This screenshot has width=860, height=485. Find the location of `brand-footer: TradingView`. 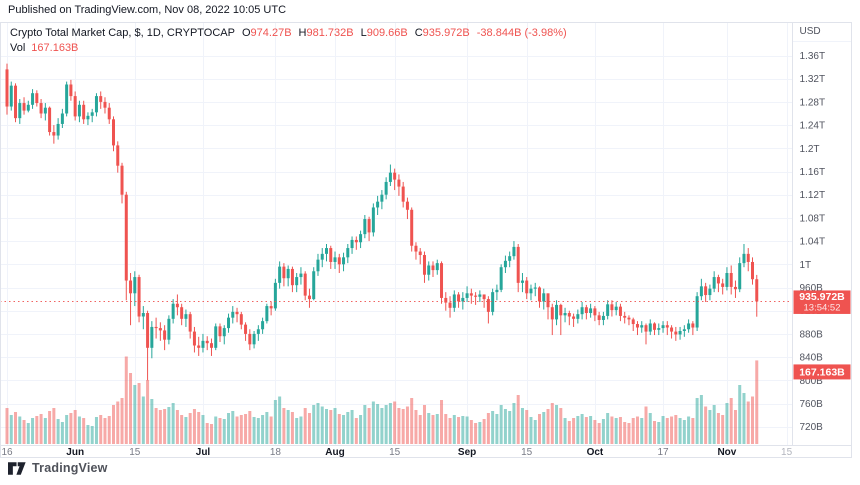

brand-footer: TradingView is located at coordinates (58, 468).